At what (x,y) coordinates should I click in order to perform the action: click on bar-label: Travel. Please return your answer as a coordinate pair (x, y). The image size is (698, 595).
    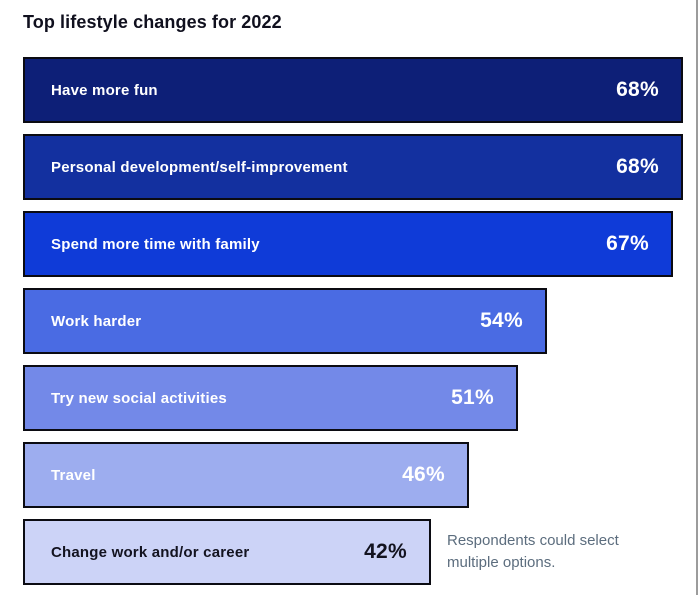
    Looking at the image, I should click on (73, 475).